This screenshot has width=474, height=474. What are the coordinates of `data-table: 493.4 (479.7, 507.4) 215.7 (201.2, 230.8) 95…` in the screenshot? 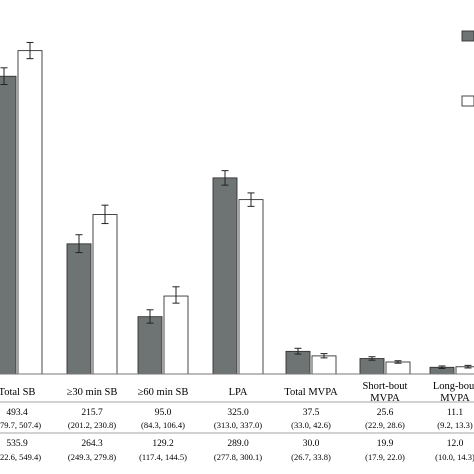 It's located at (237, 435).